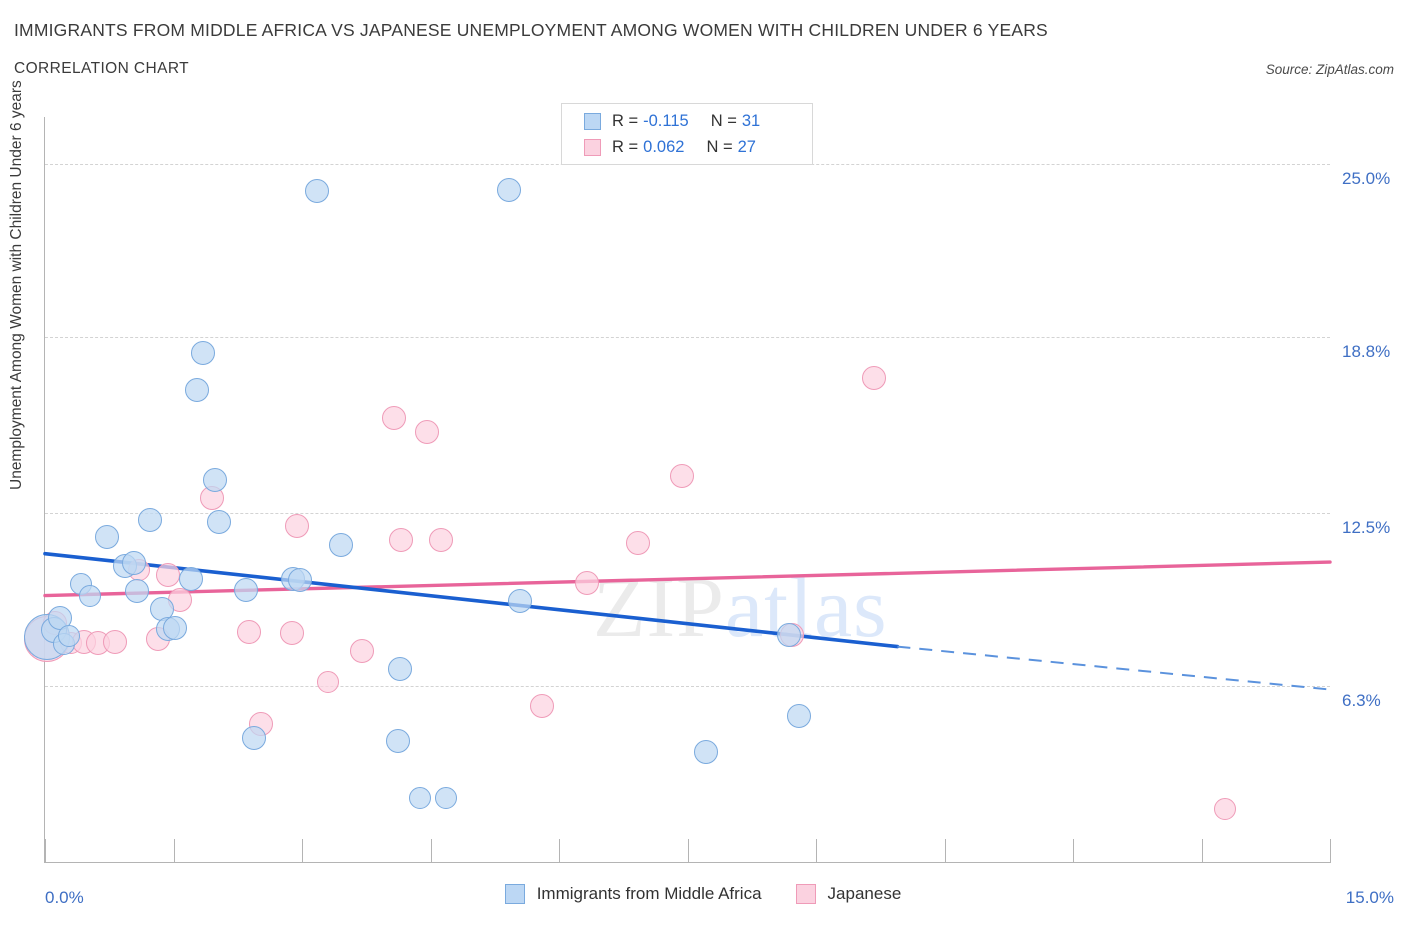 The width and height of the screenshot is (1406, 930). Describe the element at coordinates (864, 893) in the screenshot. I see `legend-label-pink: Japanese` at that location.